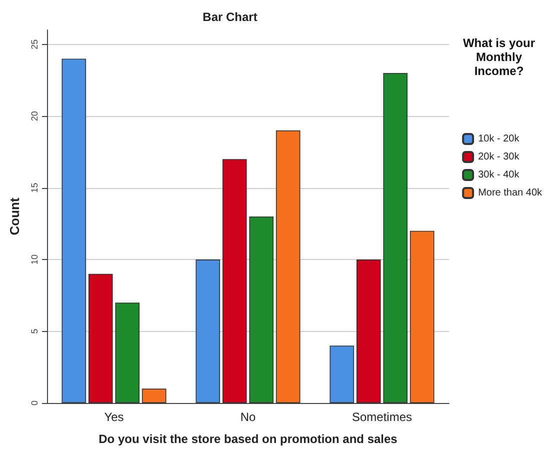 The height and width of the screenshot is (458, 549). Describe the element at coordinates (35, 116) in the screenshot. I see `y-tick-label: 20` at that location.